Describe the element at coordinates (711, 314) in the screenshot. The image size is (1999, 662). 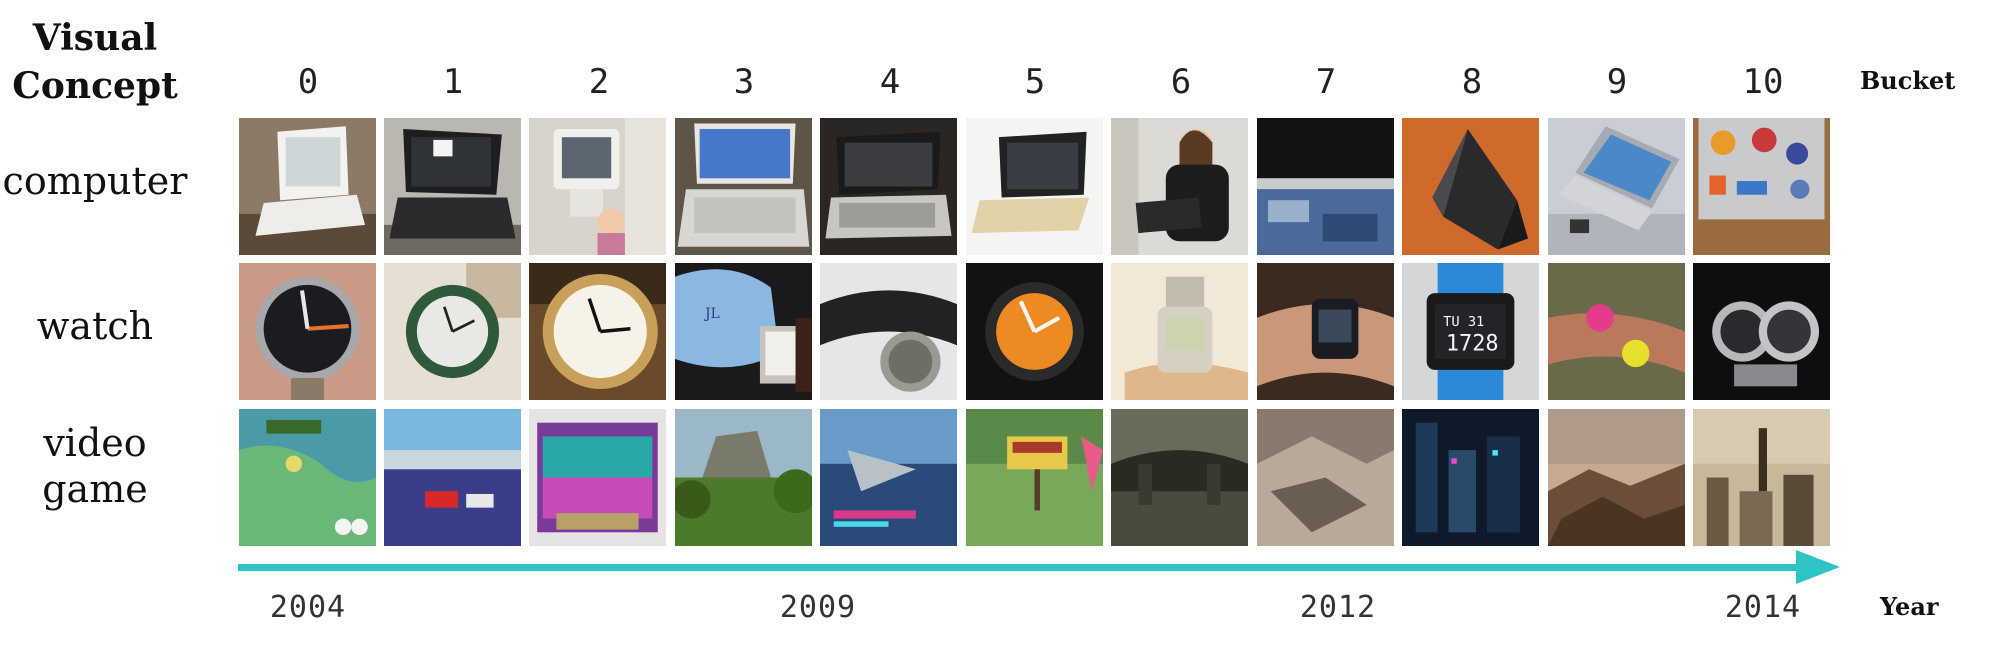
I see `svg-text: JL` at that location.